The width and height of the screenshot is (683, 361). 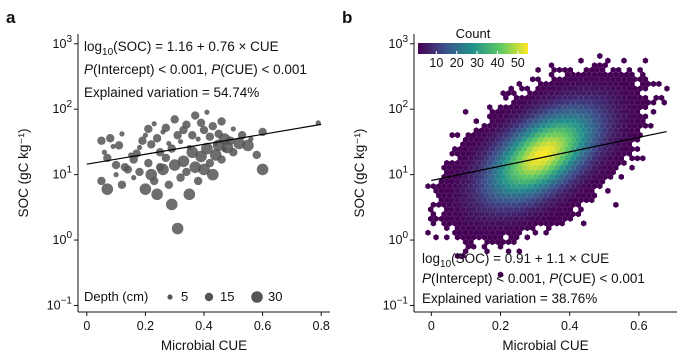 I want to click on panel-a-p2: P, so click(x=215, y=69).